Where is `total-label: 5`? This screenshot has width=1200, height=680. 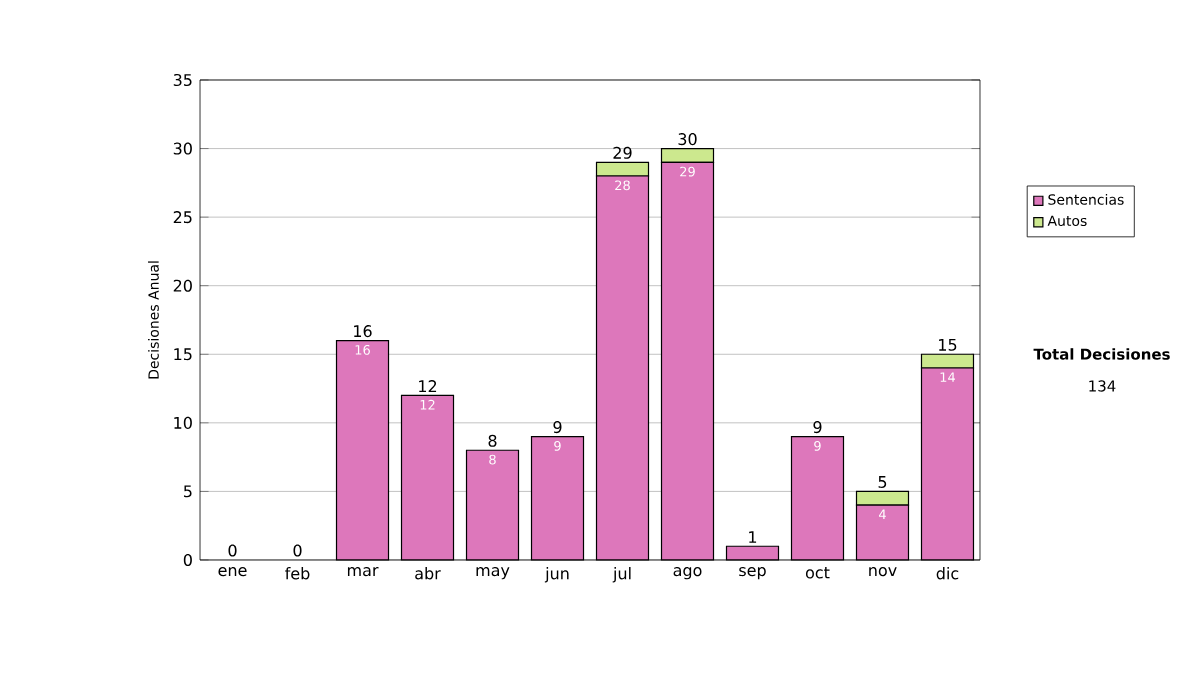 total-label: 5 is located at coordinates (882, 482).